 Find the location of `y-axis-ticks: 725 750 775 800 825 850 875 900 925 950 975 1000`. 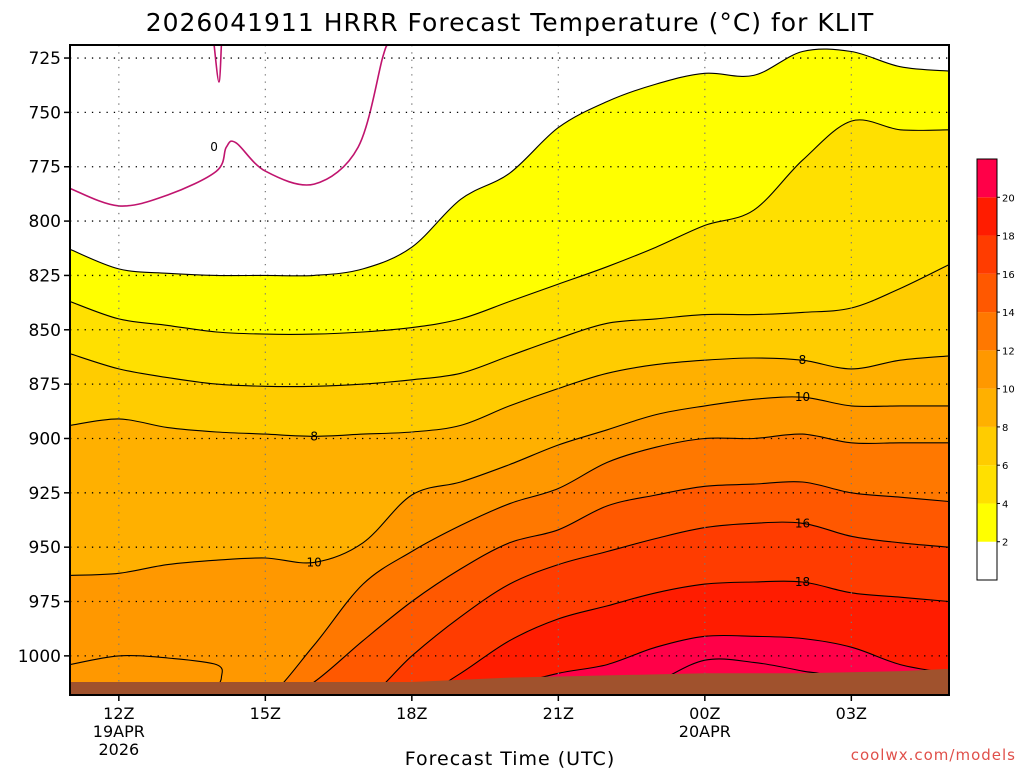

y-axis-ticks: 725 750 775 800 825 850 875 900 925 950 975 1000 is located at coordinates (44, 358).